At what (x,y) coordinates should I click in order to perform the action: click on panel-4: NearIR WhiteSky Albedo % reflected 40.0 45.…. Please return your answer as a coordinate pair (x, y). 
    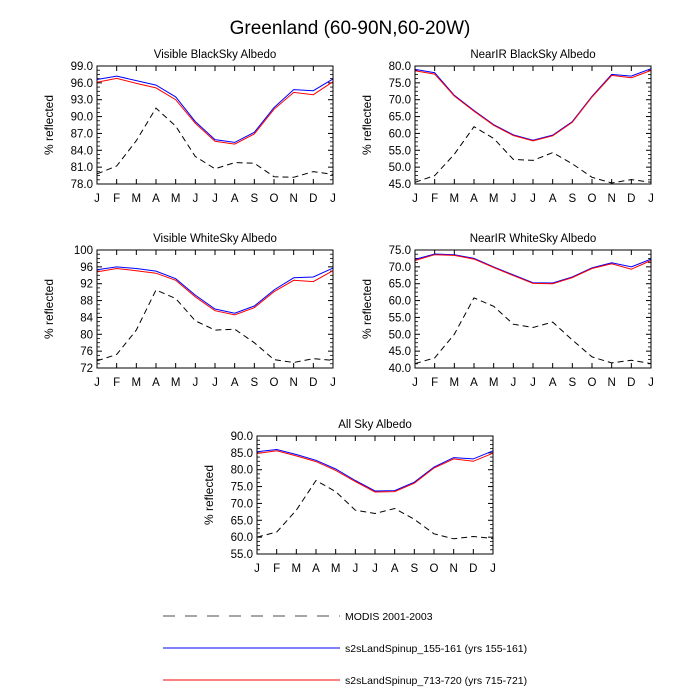
    Looking at the image, I should click on (507, 311).